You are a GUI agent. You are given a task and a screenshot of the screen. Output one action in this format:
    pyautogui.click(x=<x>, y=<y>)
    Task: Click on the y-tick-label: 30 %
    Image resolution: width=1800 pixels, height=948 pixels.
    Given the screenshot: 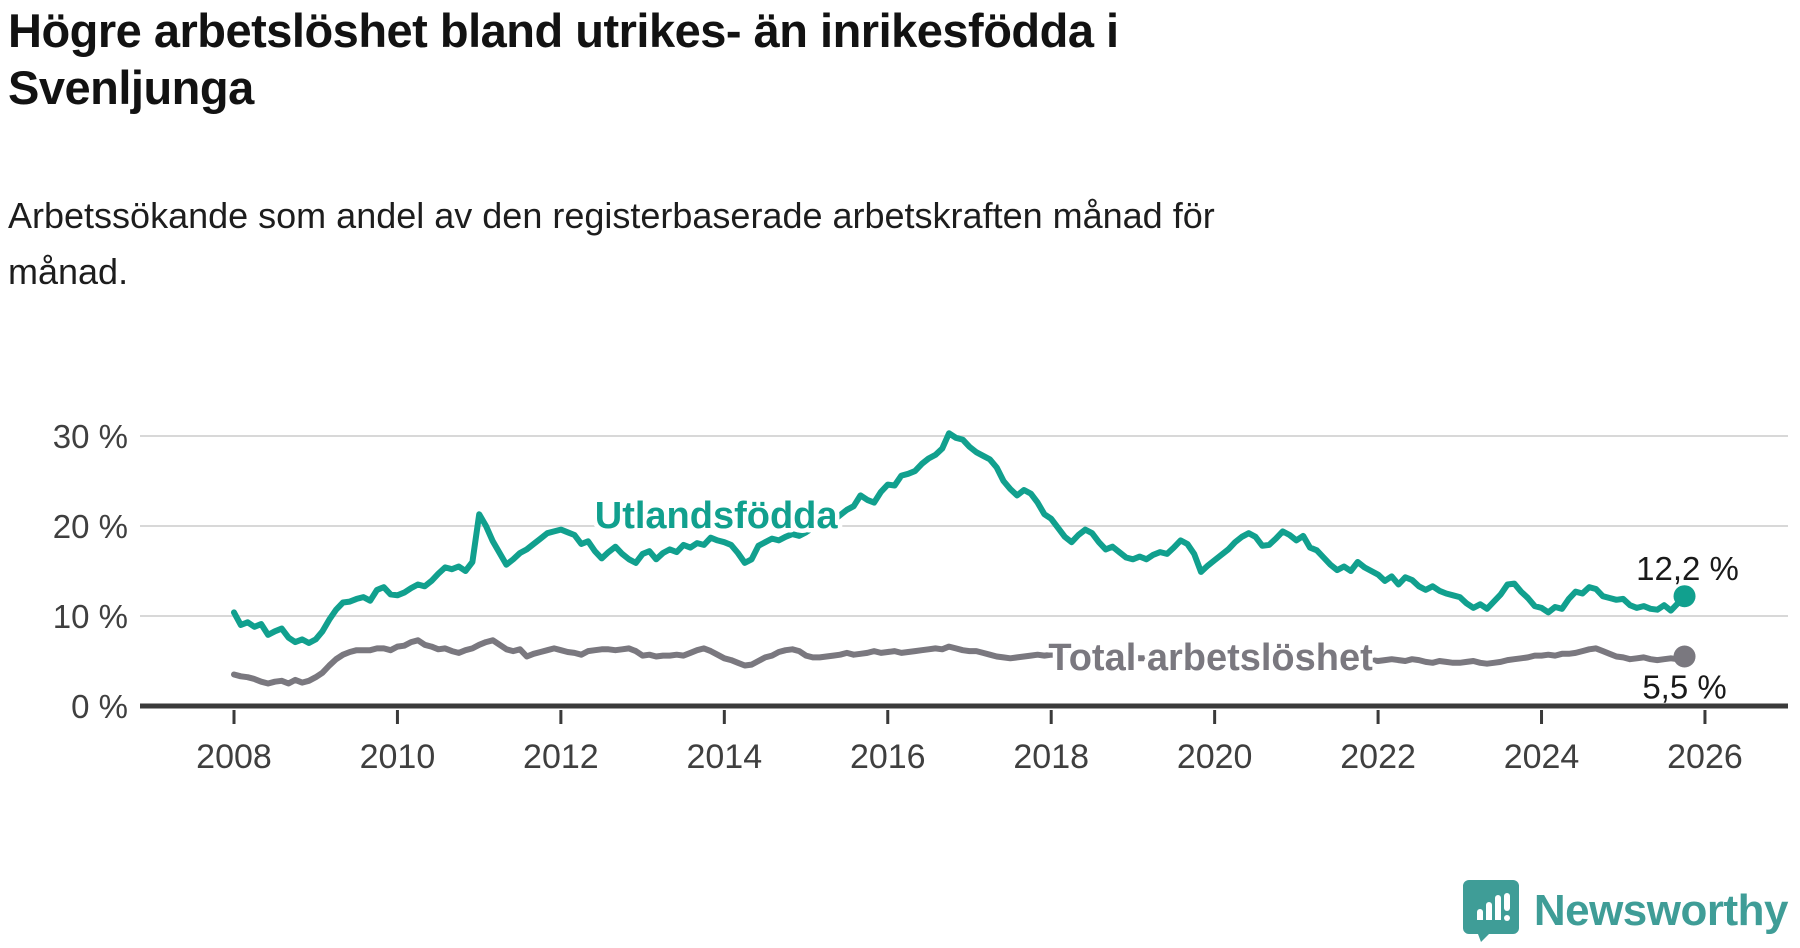 What is the action you would take?
    pyautogui.click(x=90, y=436)
    